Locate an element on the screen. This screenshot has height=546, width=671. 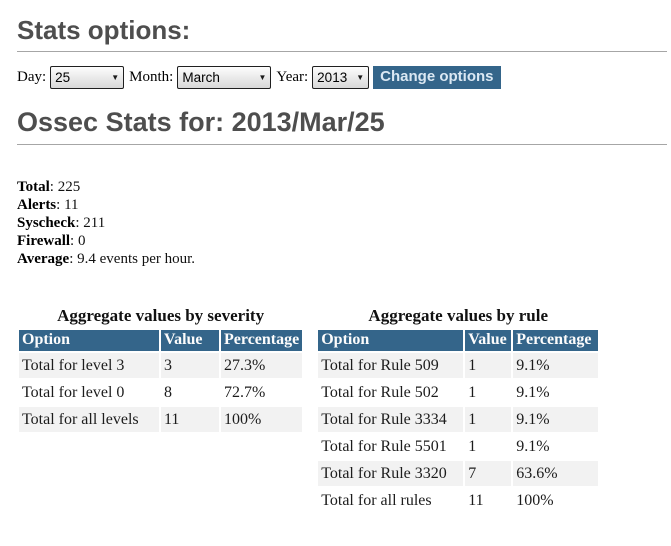
table-row: Total for level 0 8 72.7% is located at coordinates (160, 392).